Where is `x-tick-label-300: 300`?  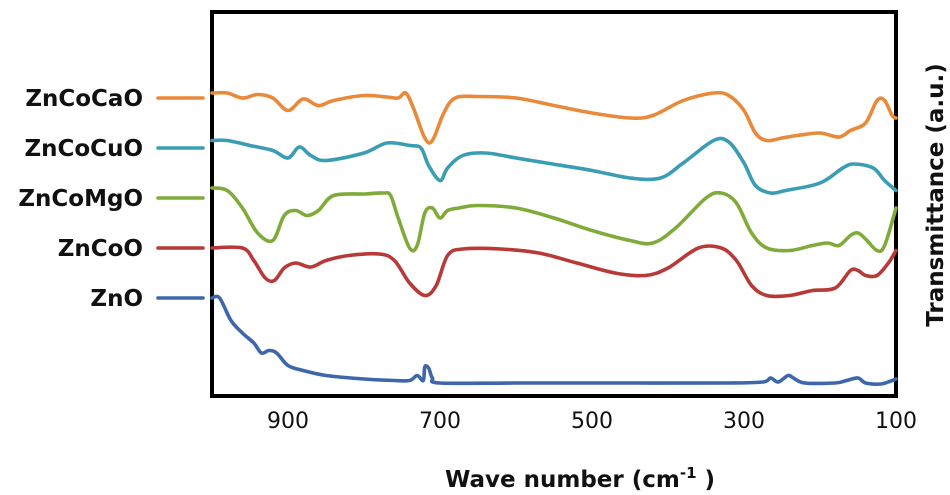 x-tick-label-300: 300 is located at coordinates (744, 421).